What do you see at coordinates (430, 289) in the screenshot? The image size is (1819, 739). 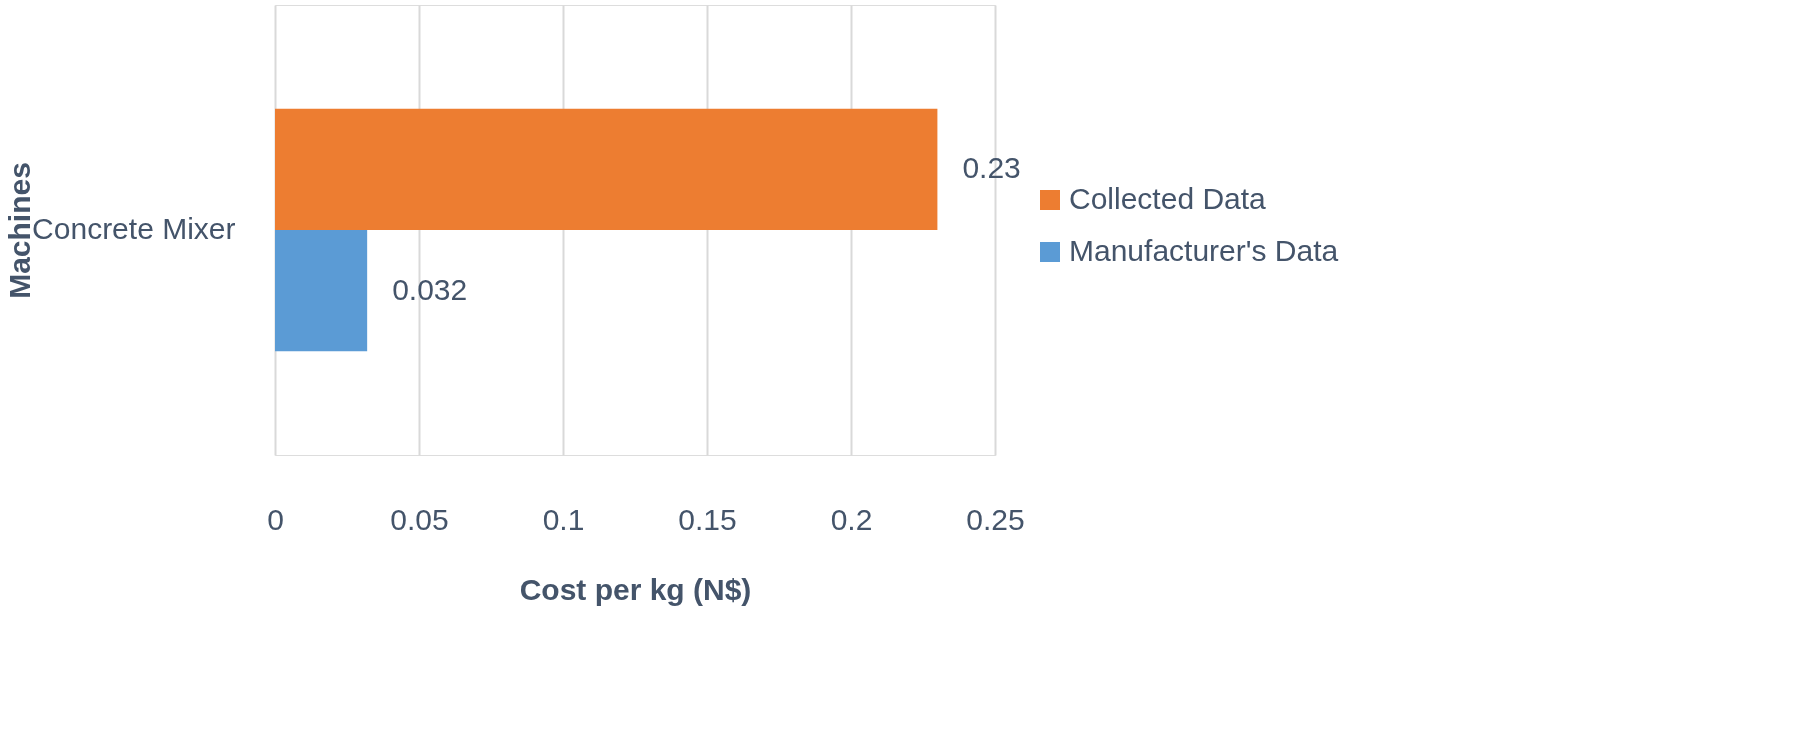 I see `data-label: 0.032` at bounding box center [430, 289].